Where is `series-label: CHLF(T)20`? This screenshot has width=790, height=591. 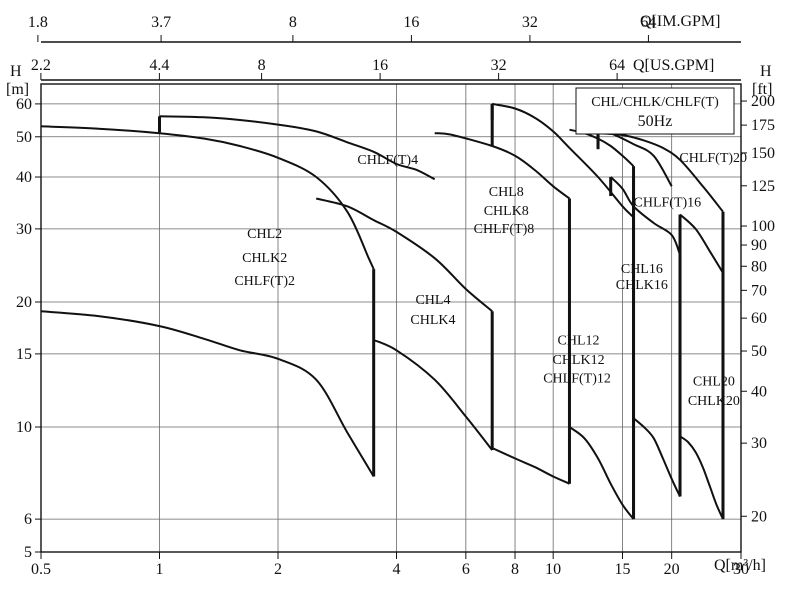
series-label: CHLF(T)20 is located at coordinates (713, 158).